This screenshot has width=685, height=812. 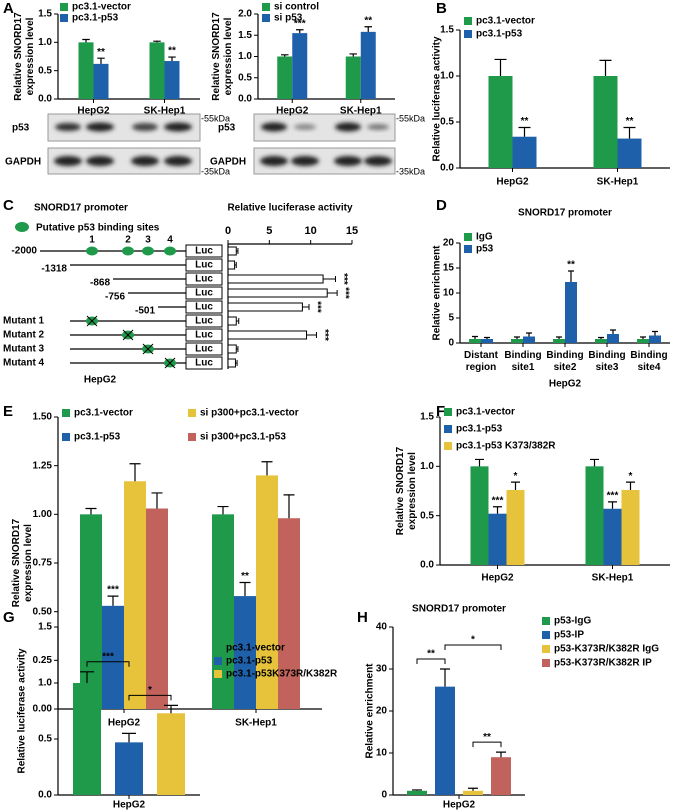 What do you see at coordinates (148, 251) in the screenshot?
I see `binding-site` at bounding box center [148, 251].